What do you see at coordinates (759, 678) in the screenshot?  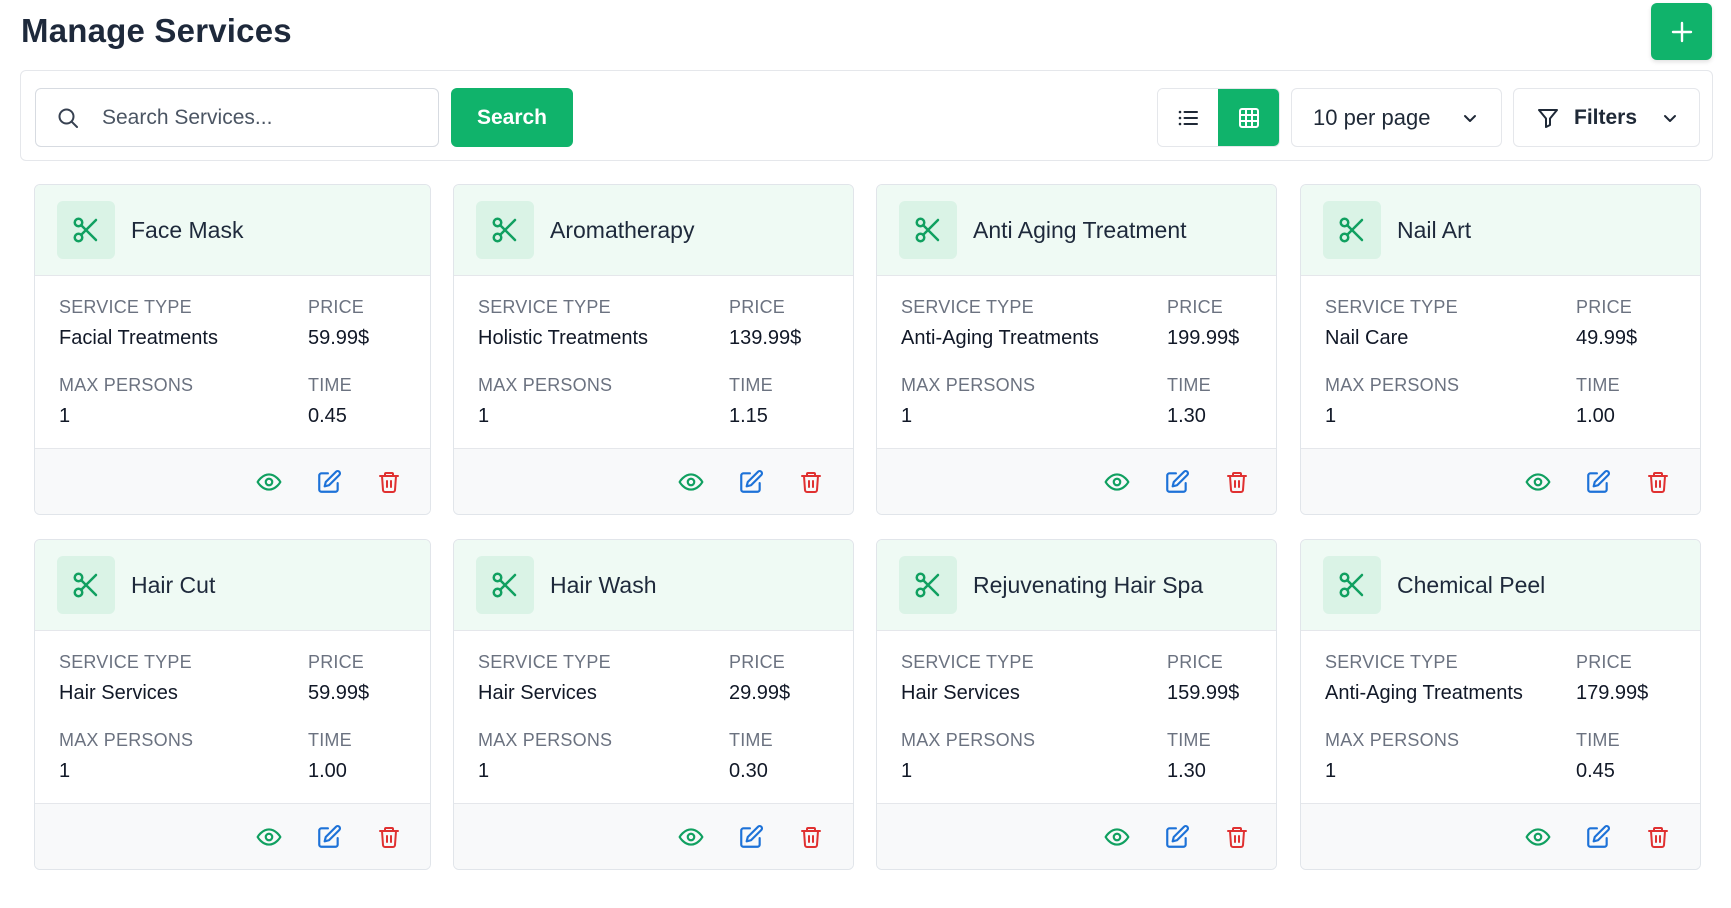 I see `price-field: PRICE 29.99$` at bounding box center [759, 678].